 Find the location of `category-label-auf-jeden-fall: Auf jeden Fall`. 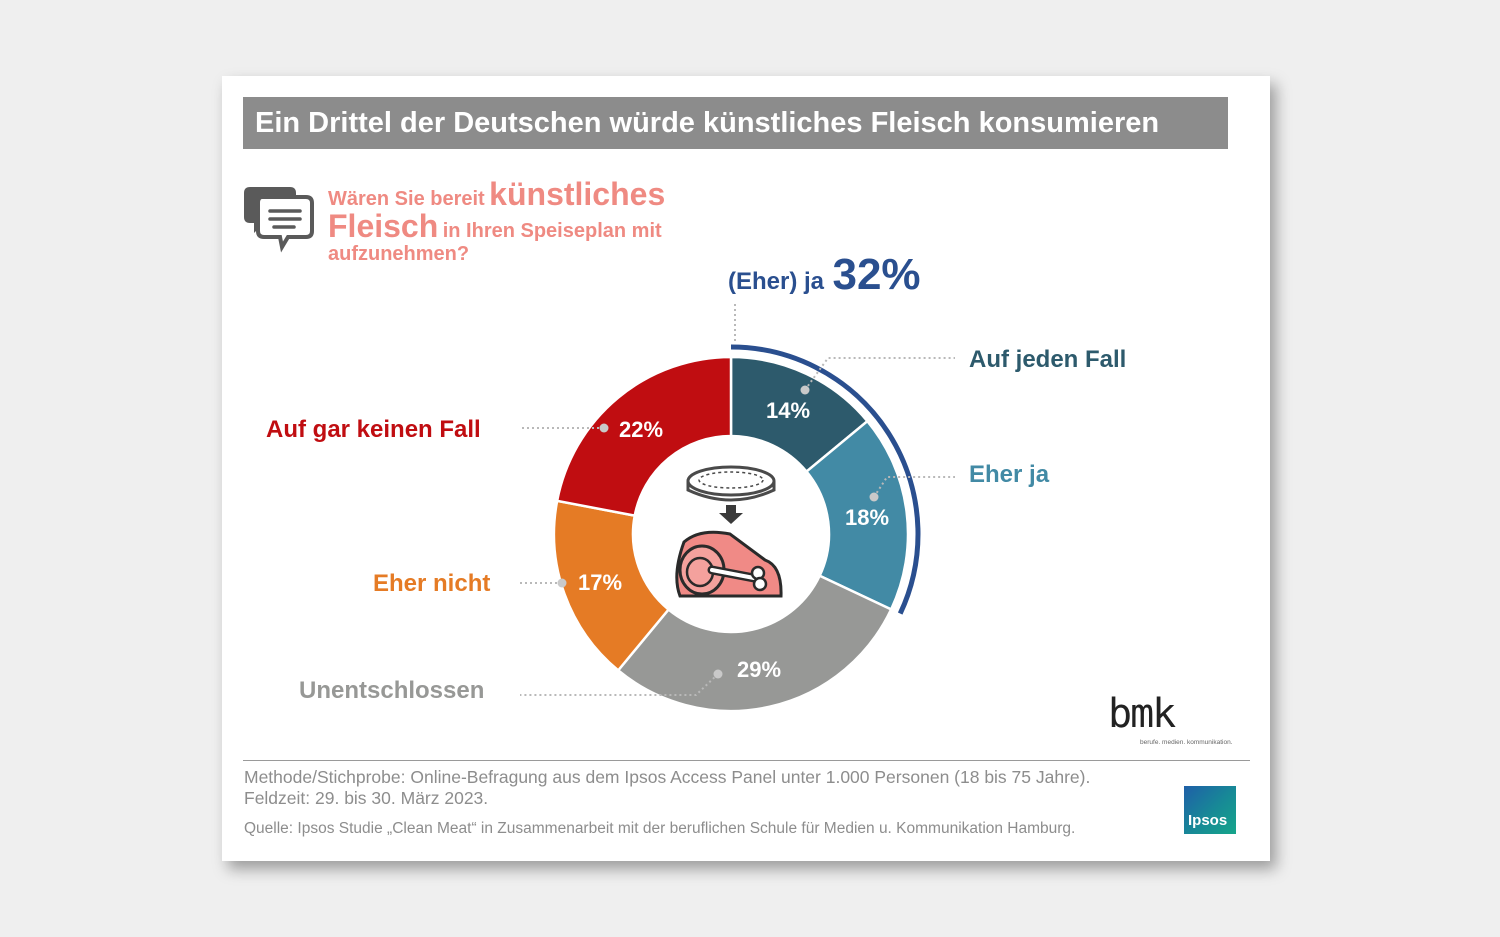

category-label-auf-jeden-fall: Auf jeden Fall is located at coordinates (1048, 359).